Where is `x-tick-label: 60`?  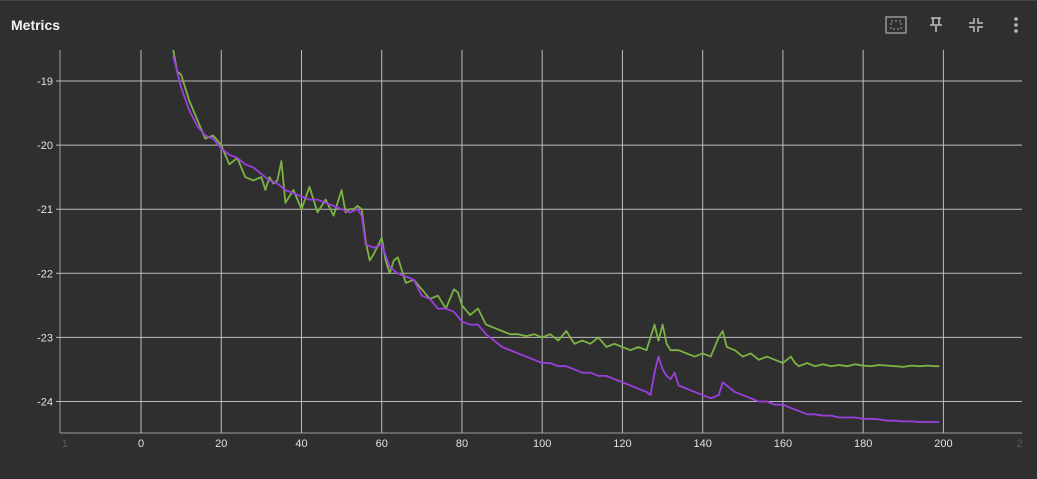 x-tick-label: 60 is located at coordinates (382, 444).